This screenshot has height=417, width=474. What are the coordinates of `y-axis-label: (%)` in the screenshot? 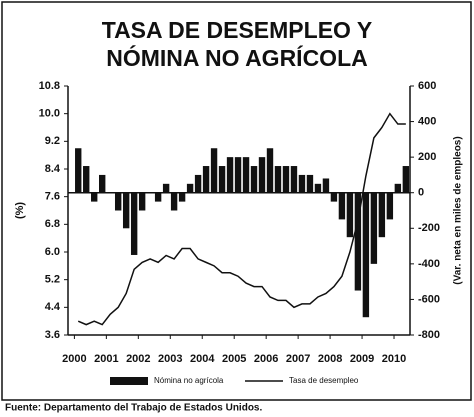 It's located at (20, 210).